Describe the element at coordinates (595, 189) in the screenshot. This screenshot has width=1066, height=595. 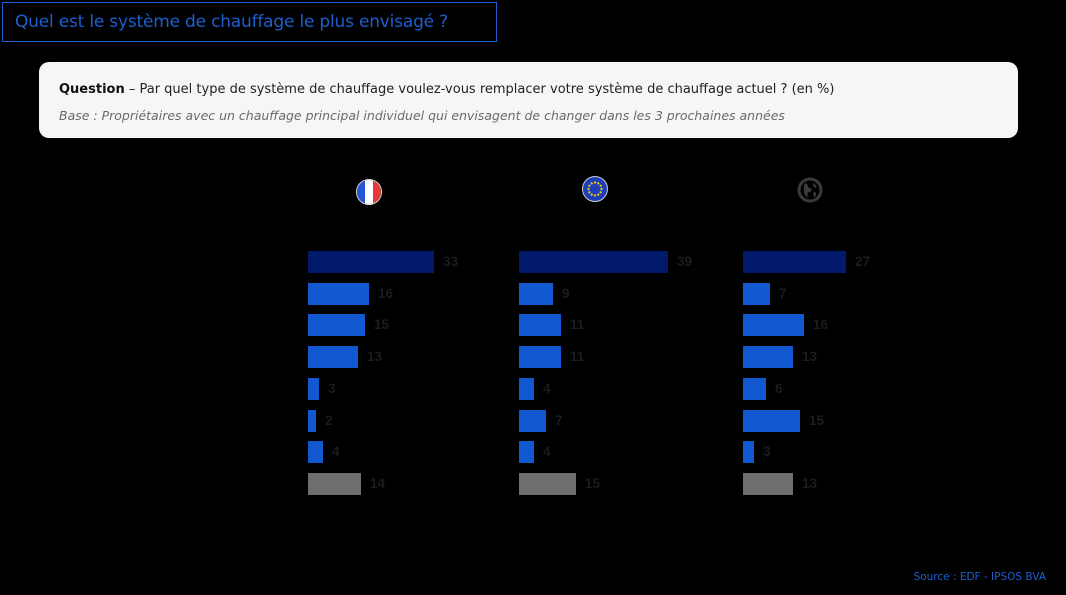
I see `eu-flag-icon` at that location.